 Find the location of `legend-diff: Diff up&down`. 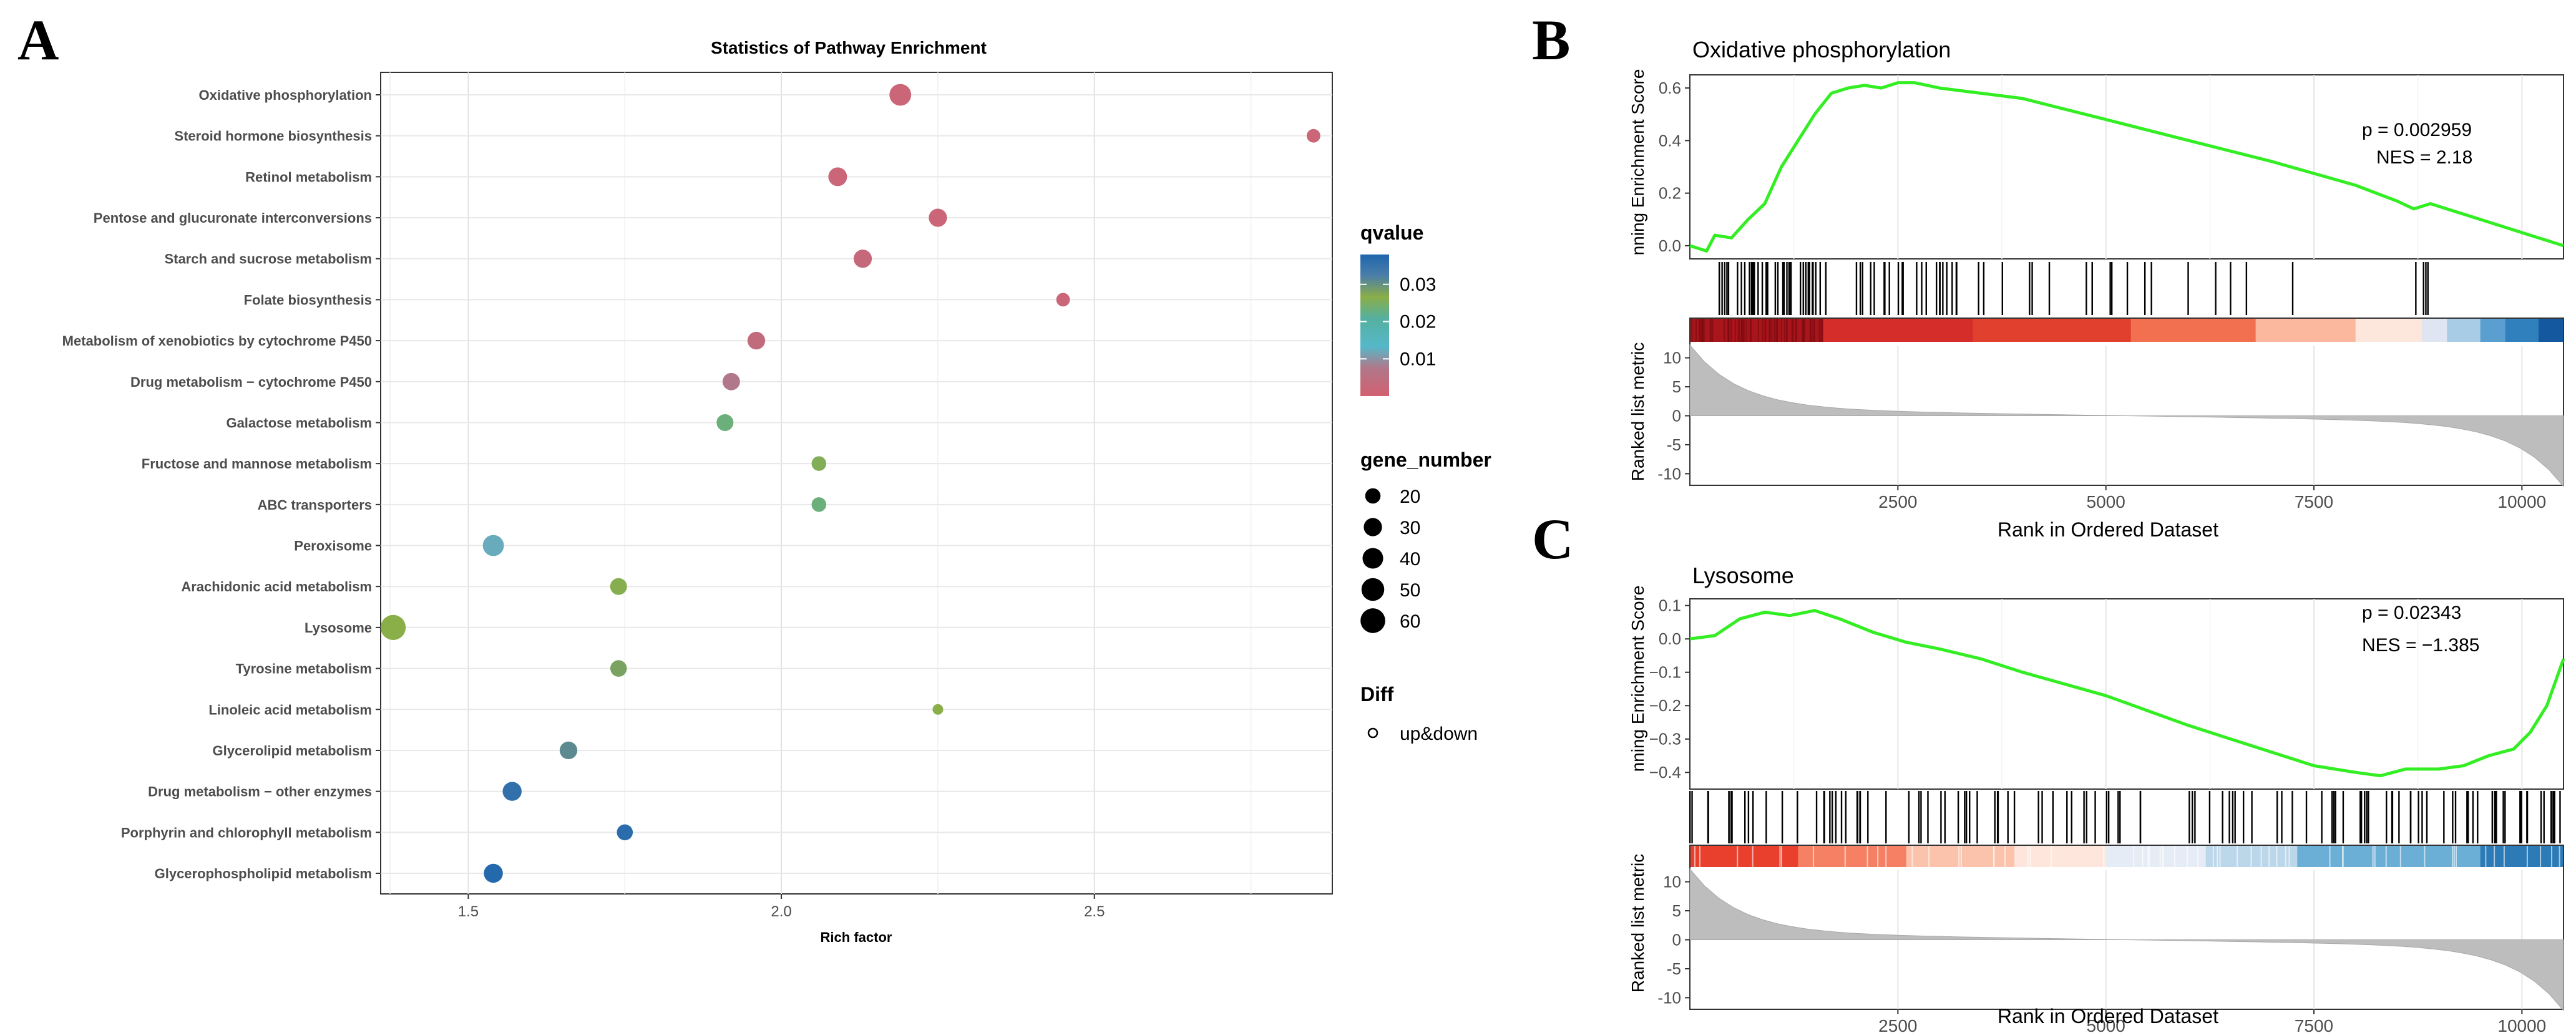

legend-diff: Diff up&down is located at coordinates (1419, 714).